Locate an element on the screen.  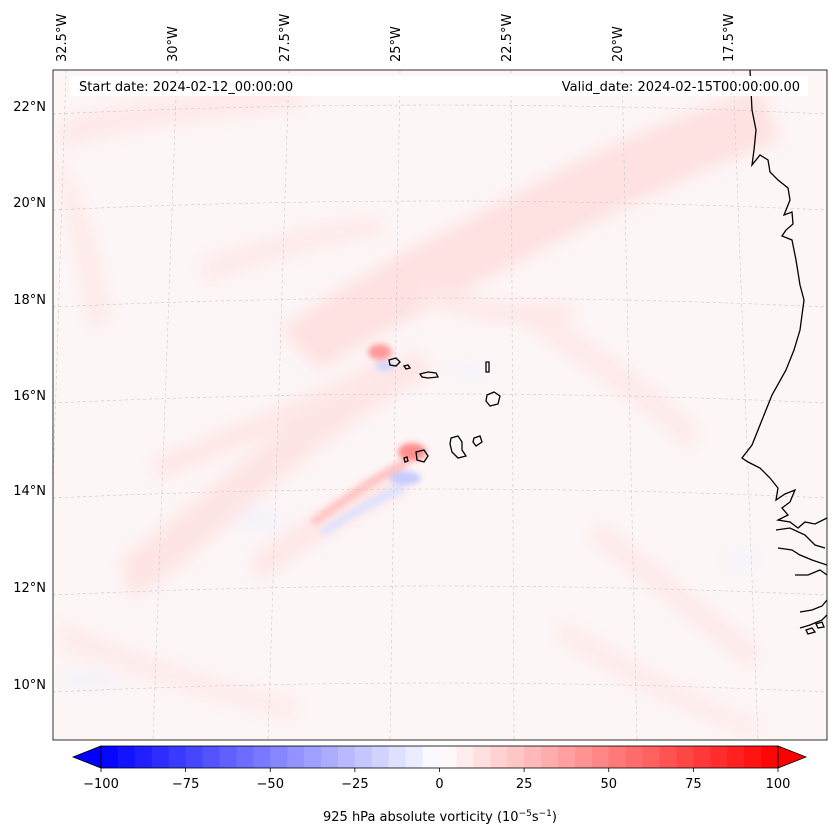
colorbar-label-exponent: −5 is located at coordinates (525, 814).